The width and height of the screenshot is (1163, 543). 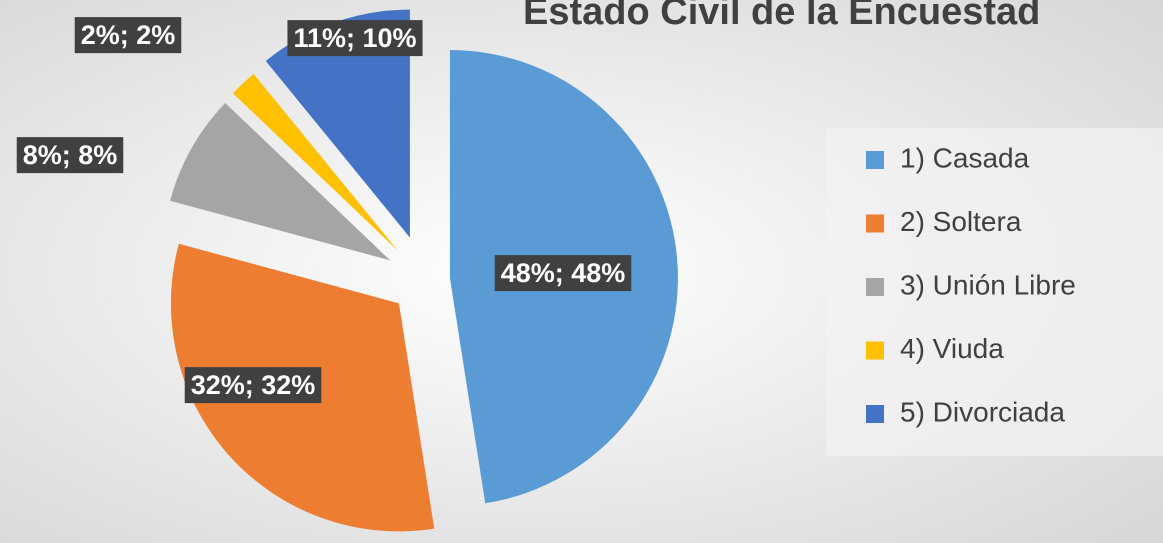 I want to click on data-label: 11%; 10%, so click(x=355, y=38).